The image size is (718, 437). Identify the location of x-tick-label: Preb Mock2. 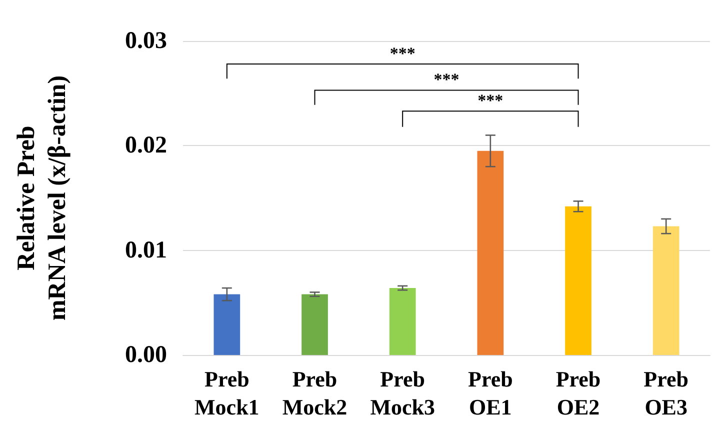
(315, 393).